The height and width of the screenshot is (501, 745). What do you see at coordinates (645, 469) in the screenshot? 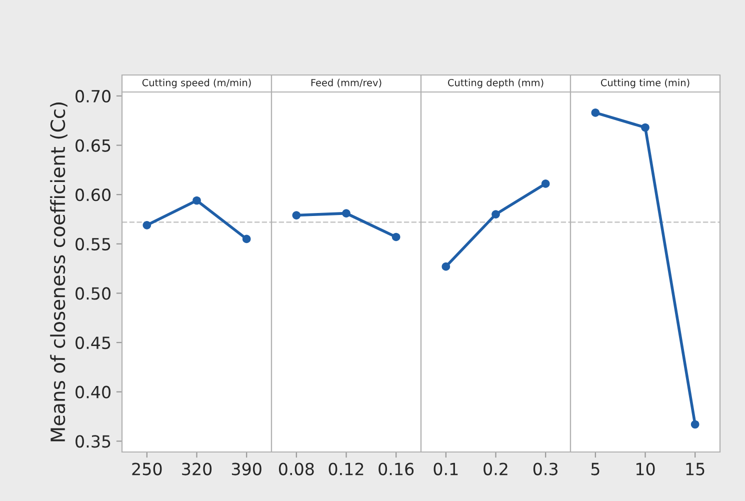
I see `x-tick-label: 10` at bounding box center [645, 469].